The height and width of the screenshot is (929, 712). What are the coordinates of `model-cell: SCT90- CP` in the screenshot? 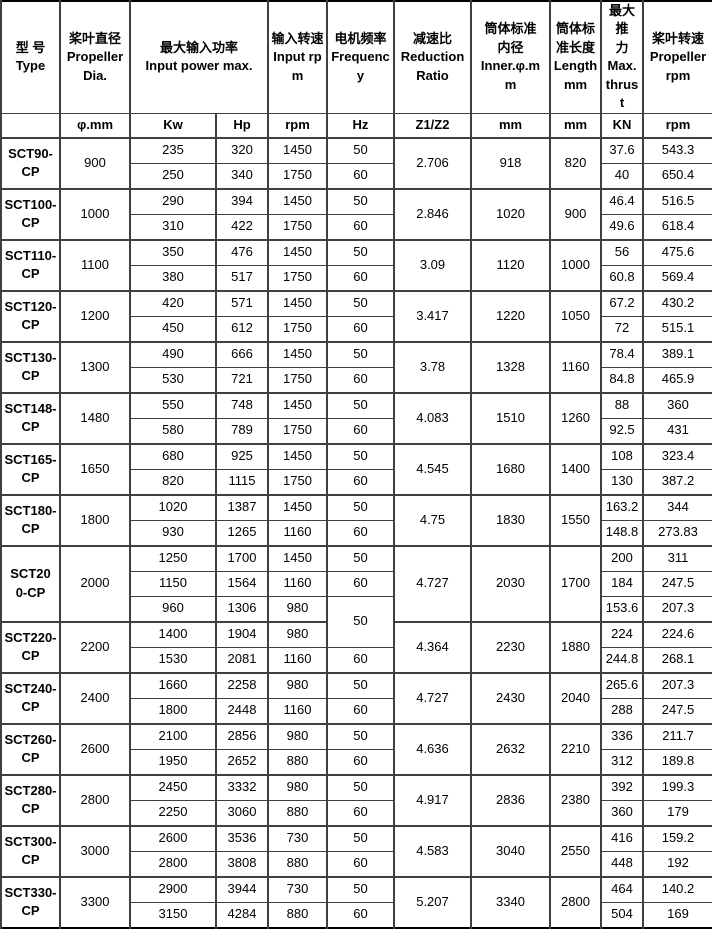 It's located at (30, 163).